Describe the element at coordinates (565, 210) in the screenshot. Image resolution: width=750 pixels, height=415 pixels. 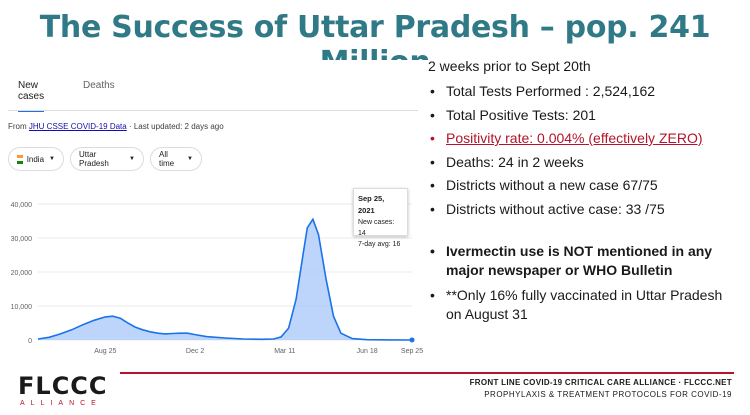
I see `list-item: Districts without active case: 33 /75` at that location.